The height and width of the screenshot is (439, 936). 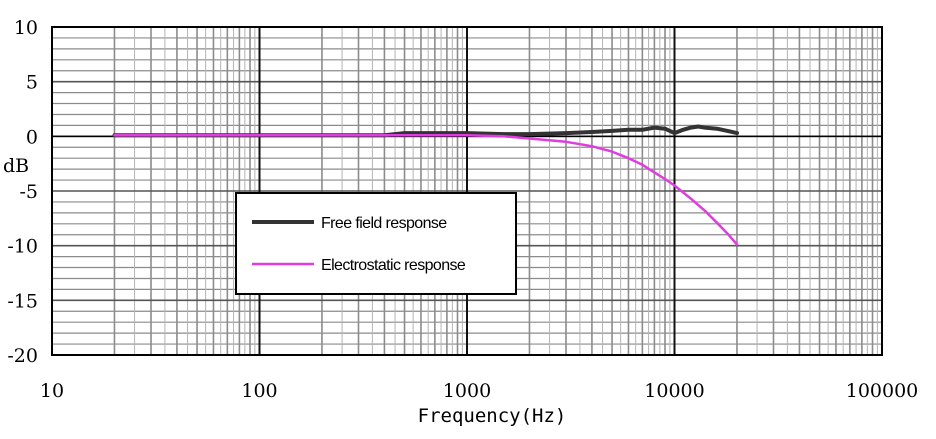 I want to click on x-axis-tick-labels: 10 100 1000 10000 100000, so click(x=479, y=391).